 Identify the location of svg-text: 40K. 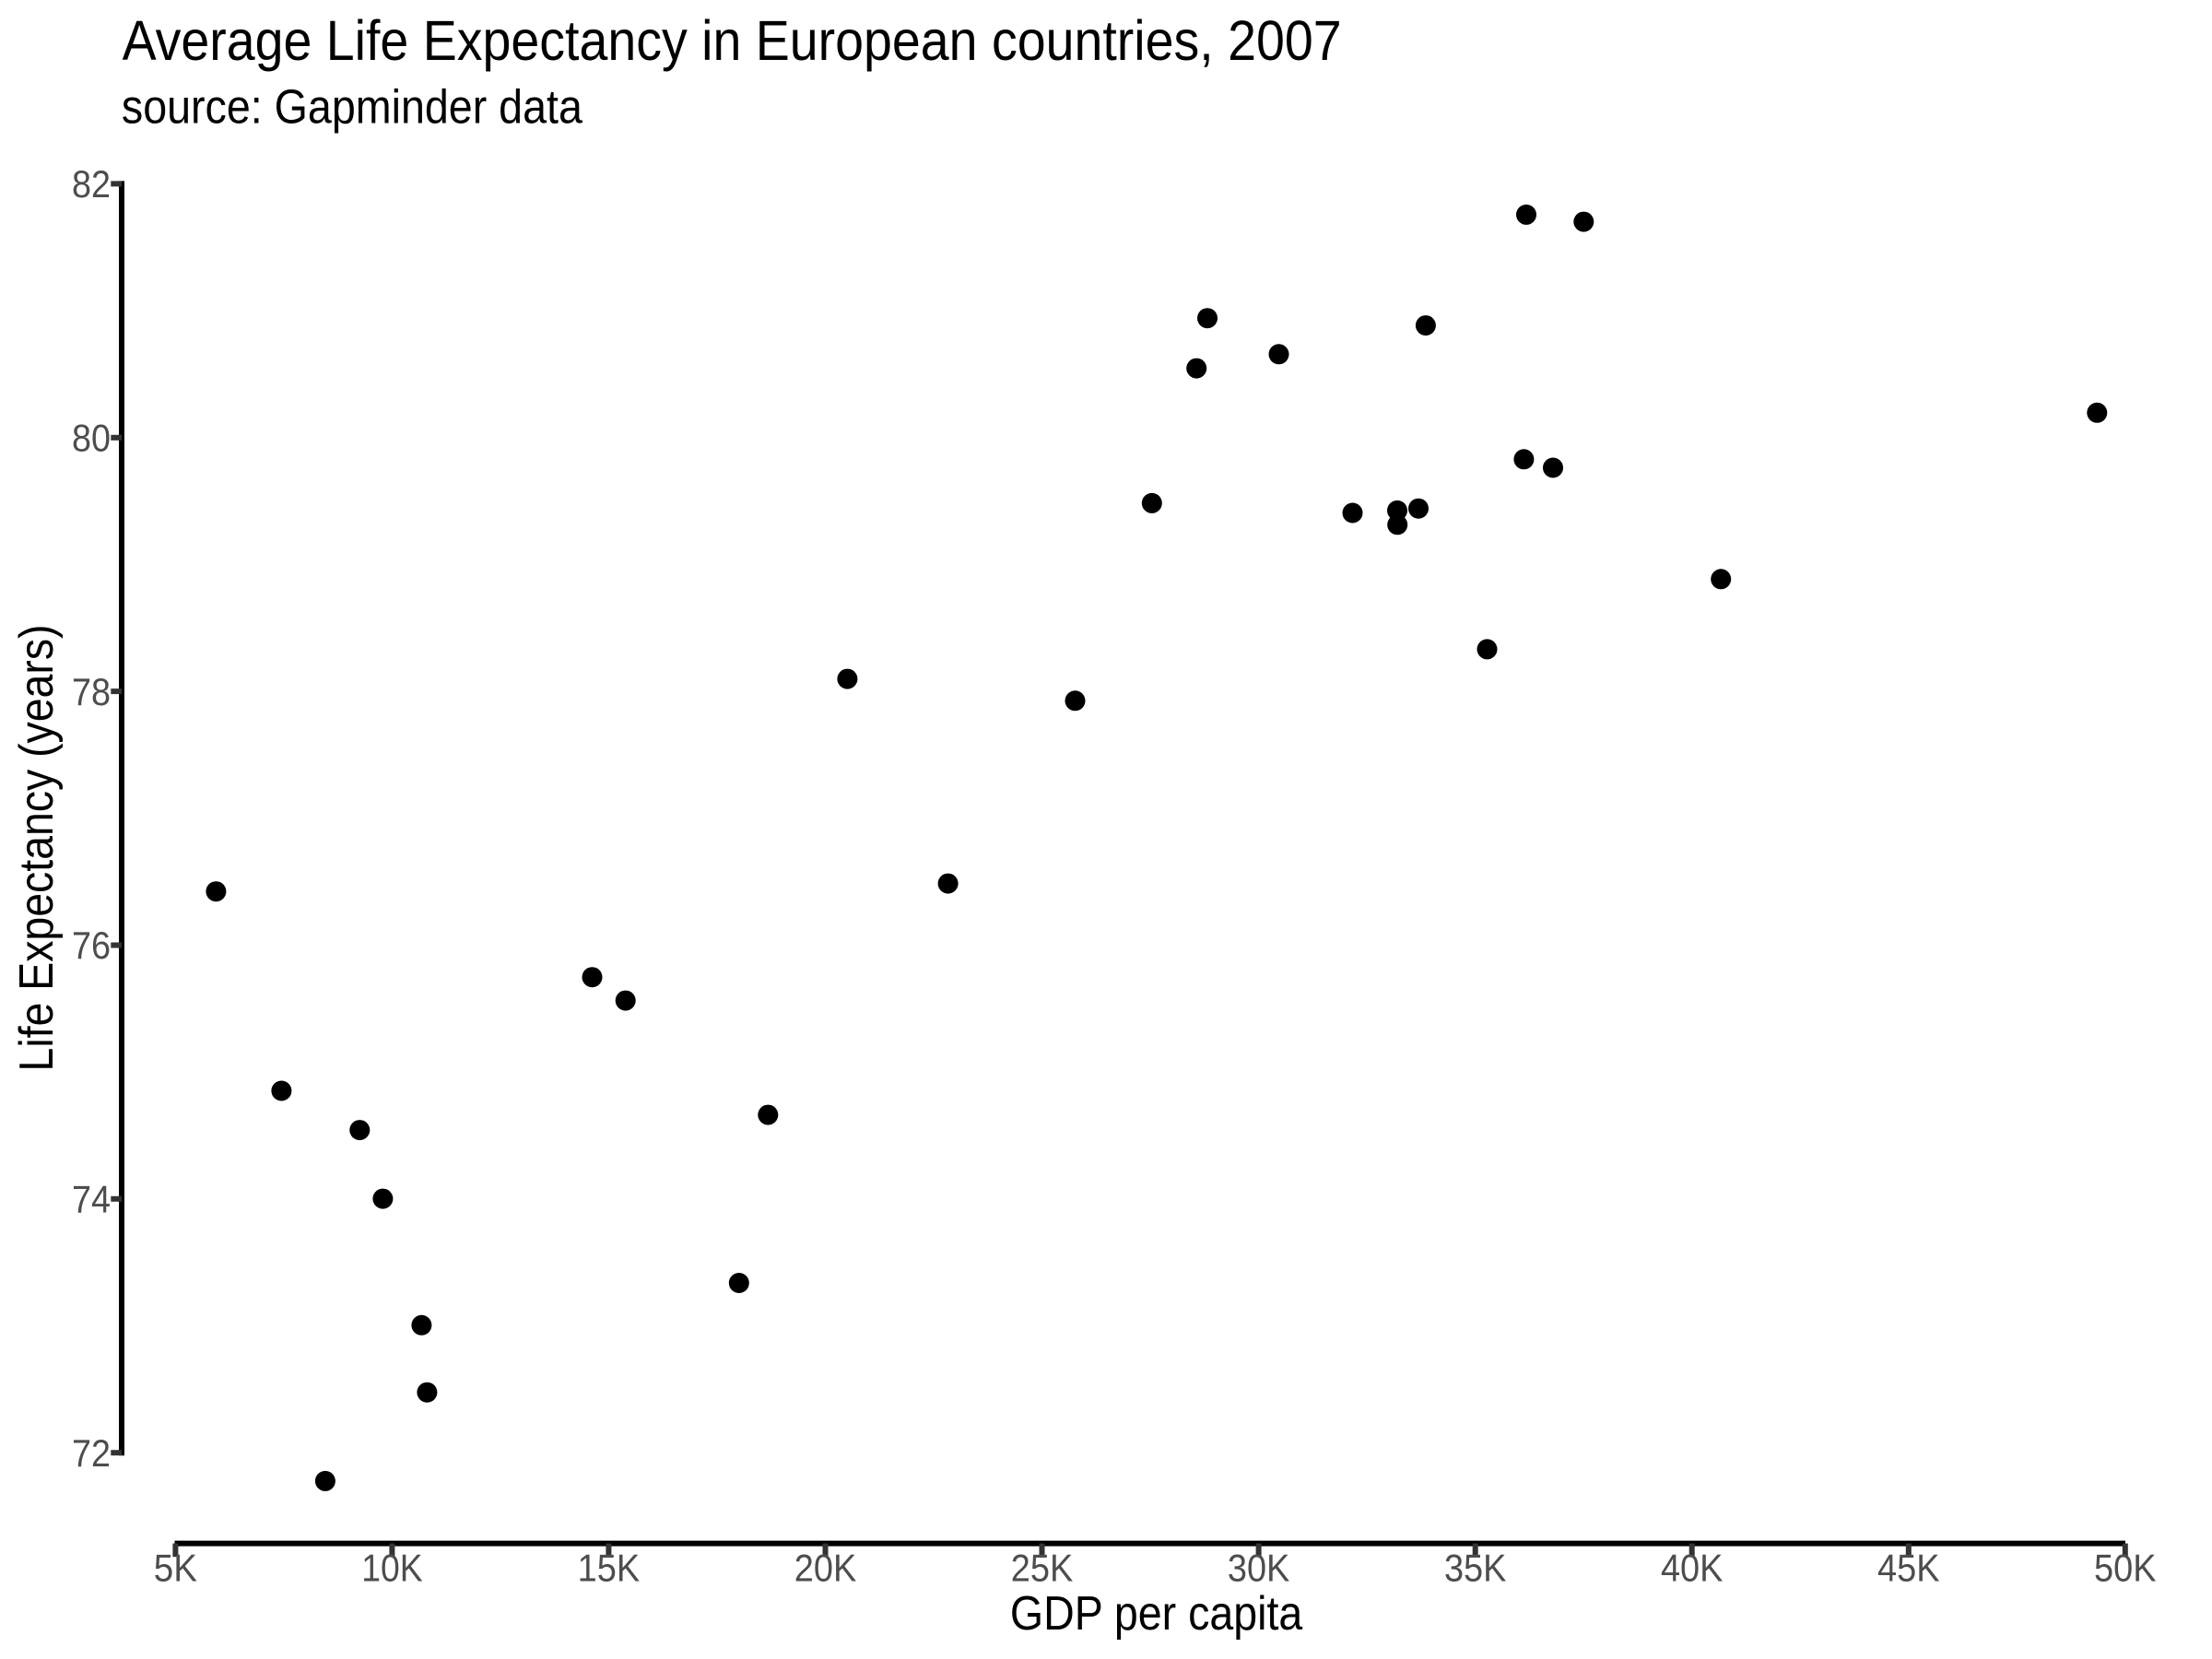
(1692, 1567).